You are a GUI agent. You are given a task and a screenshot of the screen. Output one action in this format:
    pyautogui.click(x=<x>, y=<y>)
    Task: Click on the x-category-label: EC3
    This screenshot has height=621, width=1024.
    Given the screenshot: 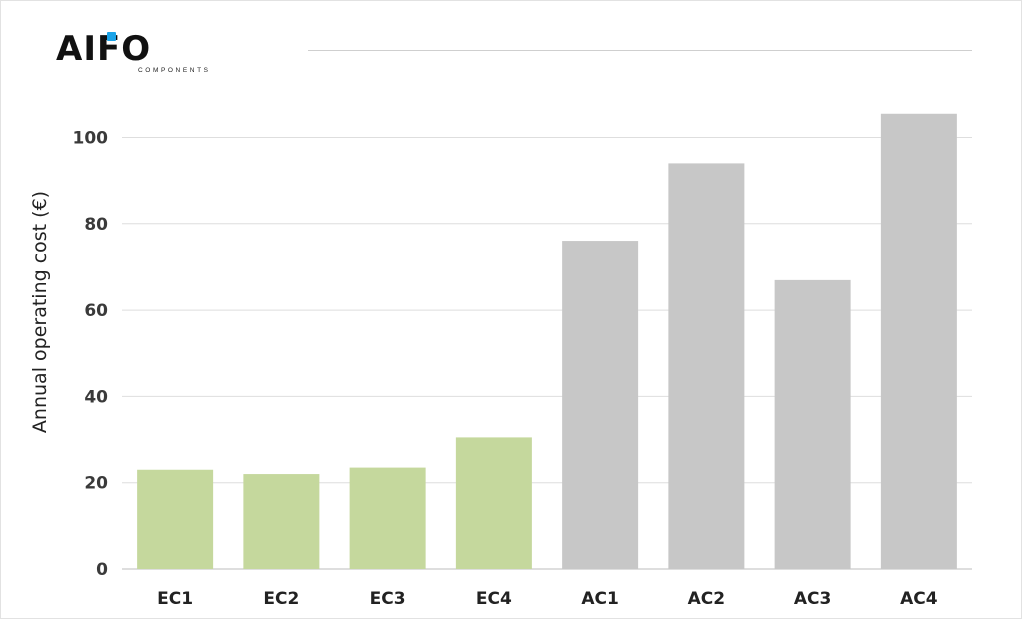 What is the action you would take?
    pyautogui.click(x=388, y=599)
    